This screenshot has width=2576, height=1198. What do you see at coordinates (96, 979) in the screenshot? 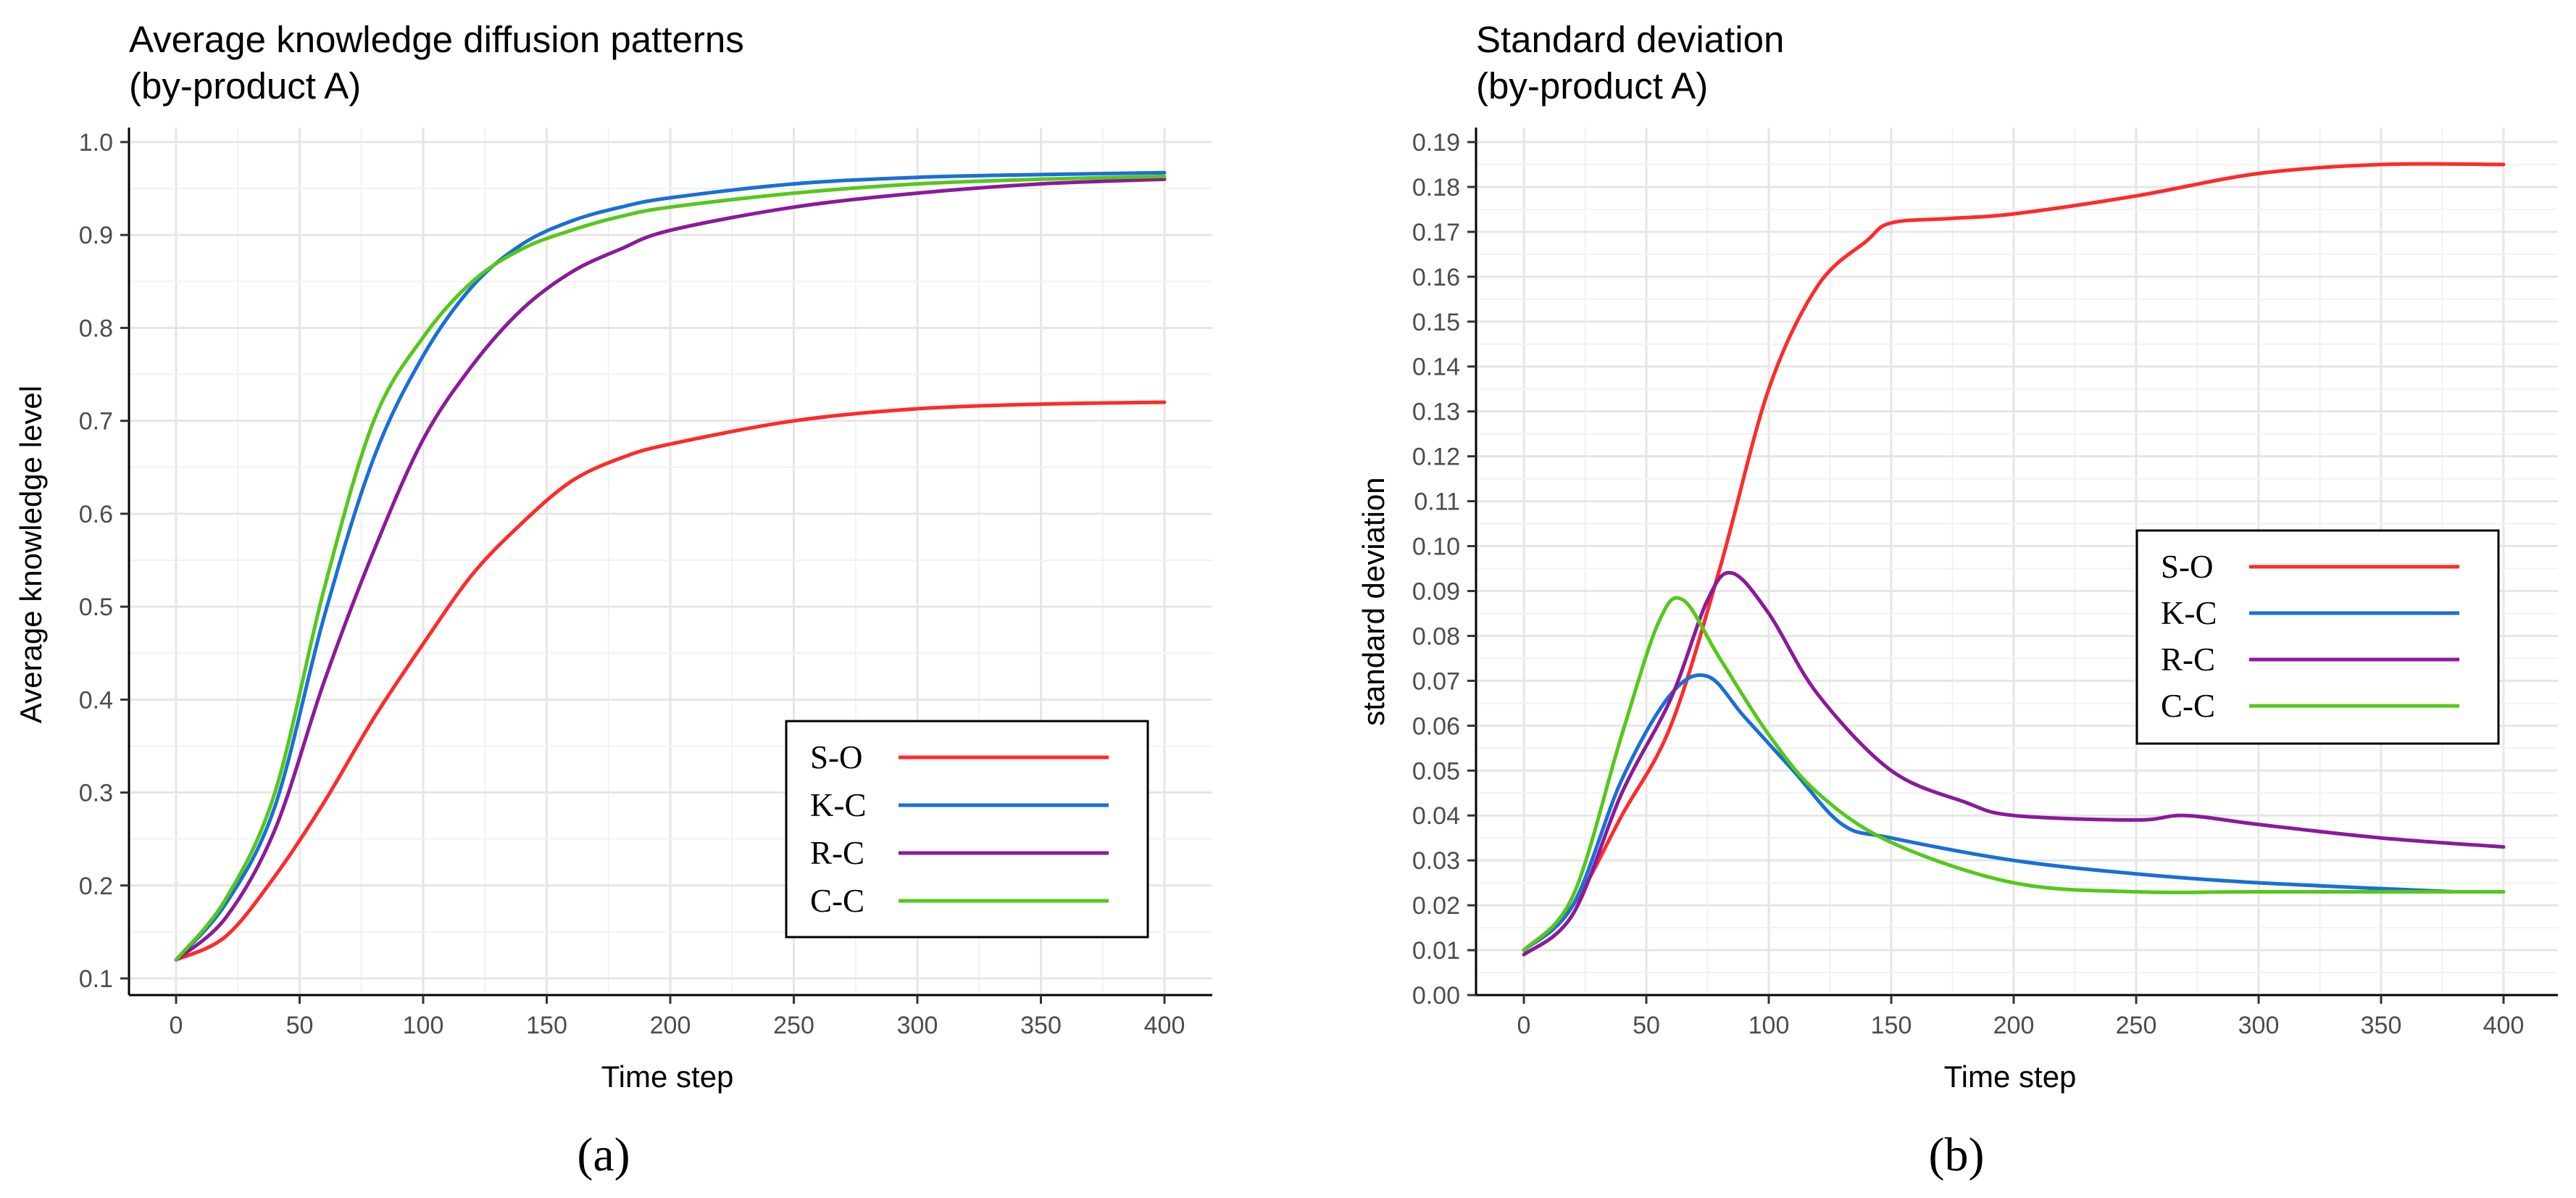
I see `y-tick-label: 0.1` at bounding box center [96, 979].